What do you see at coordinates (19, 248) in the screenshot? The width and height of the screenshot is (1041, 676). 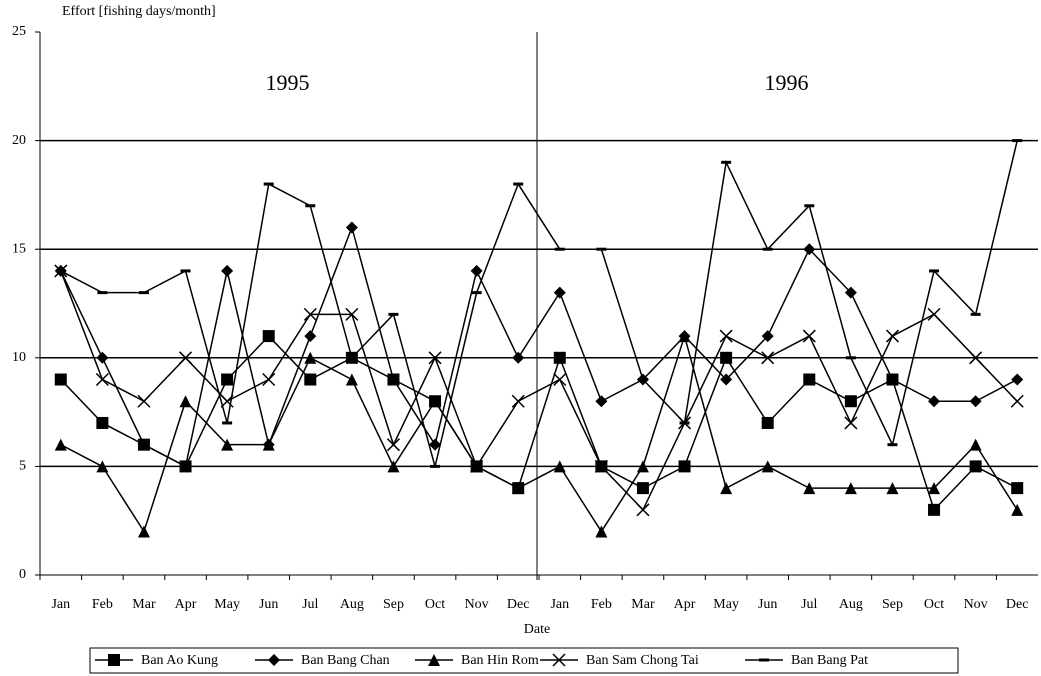 I see `y-tick-label: 15` at bounding box center [19, 248].